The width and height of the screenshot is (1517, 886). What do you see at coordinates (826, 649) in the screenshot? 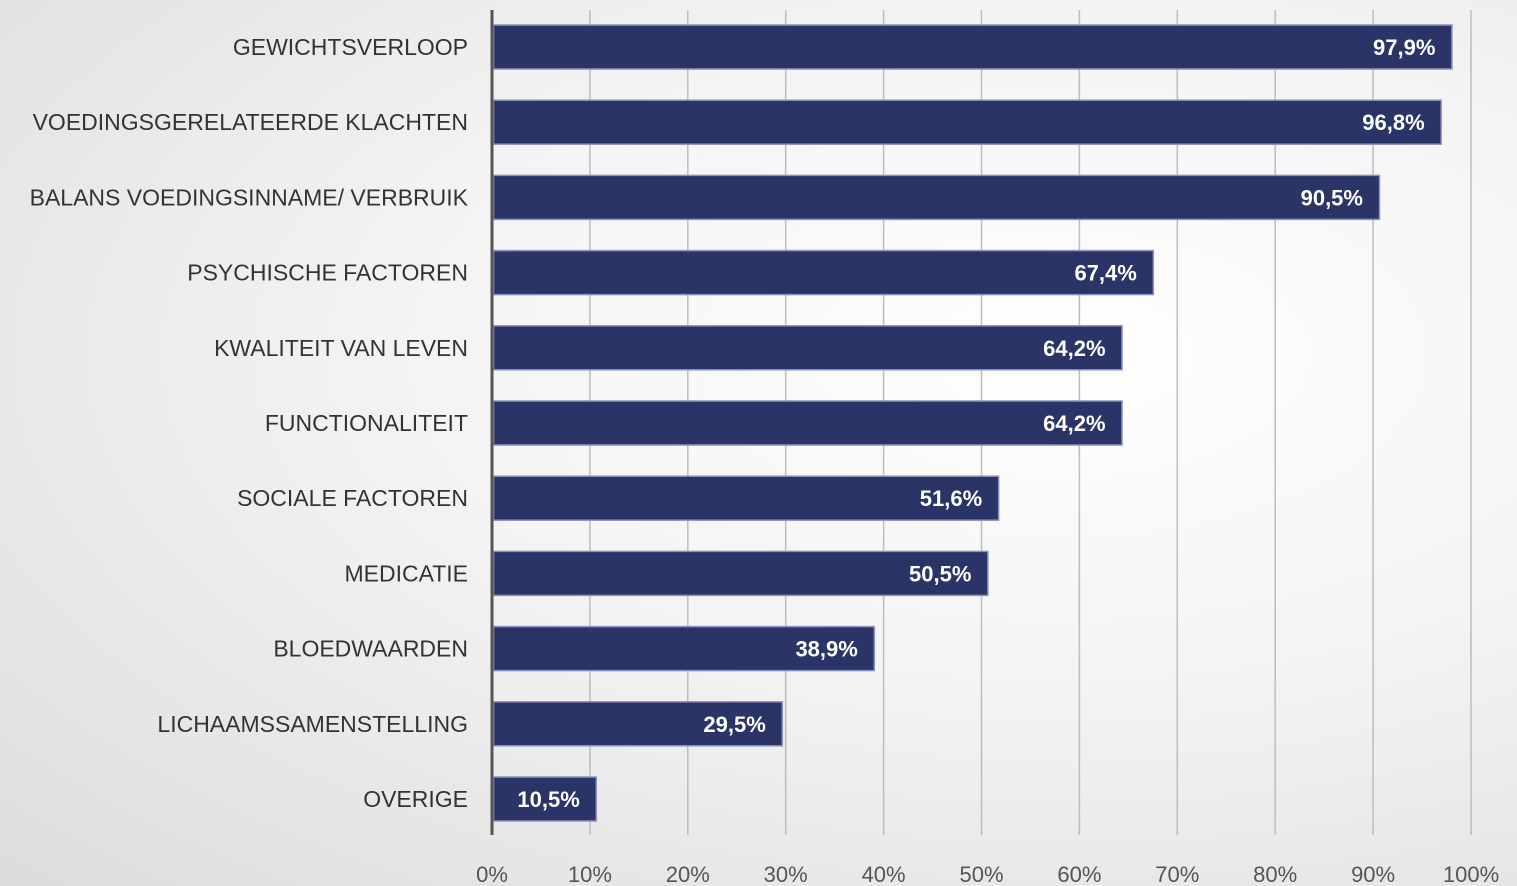
I see `bar-value-label: 38,9%` at bounding box center [826, 649].